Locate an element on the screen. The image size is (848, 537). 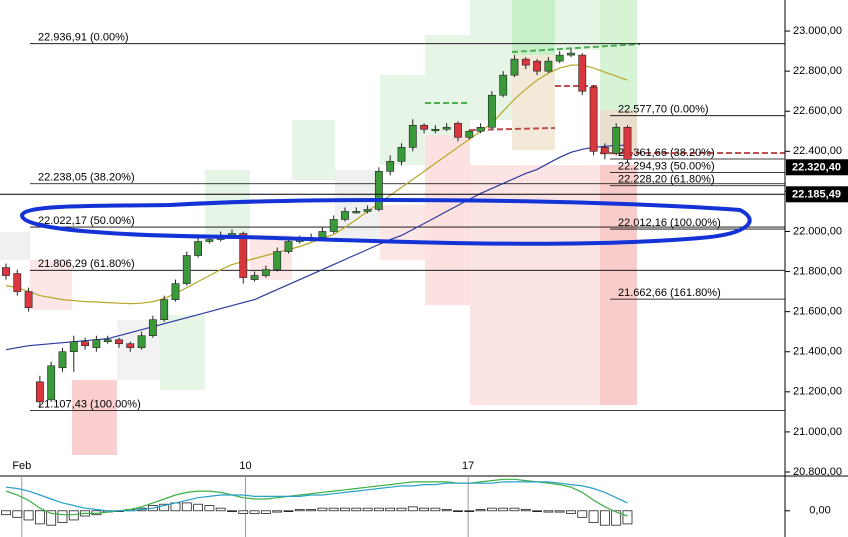
y2-tick-label: 0,00 is located at coordinates (819, 511).